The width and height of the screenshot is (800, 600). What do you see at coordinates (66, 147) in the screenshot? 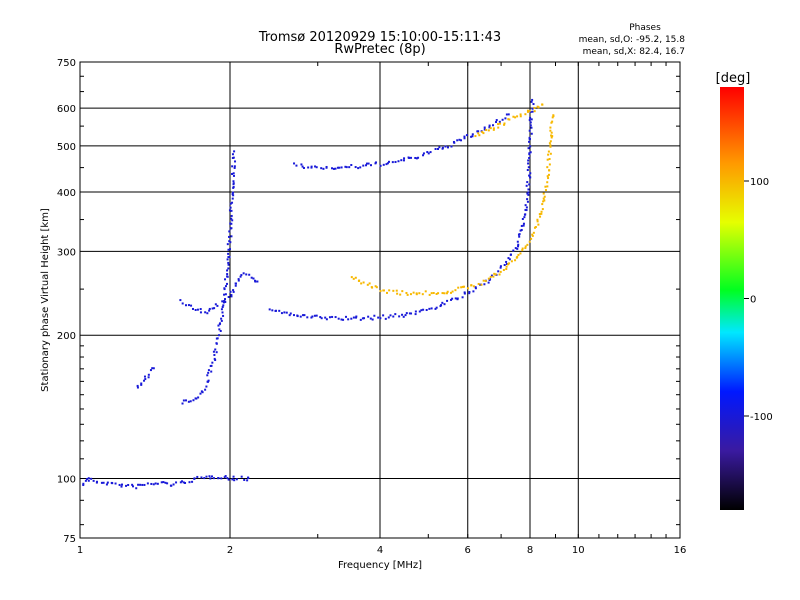
I see `y-tick-label: 500` at bounding box center [66, 147].